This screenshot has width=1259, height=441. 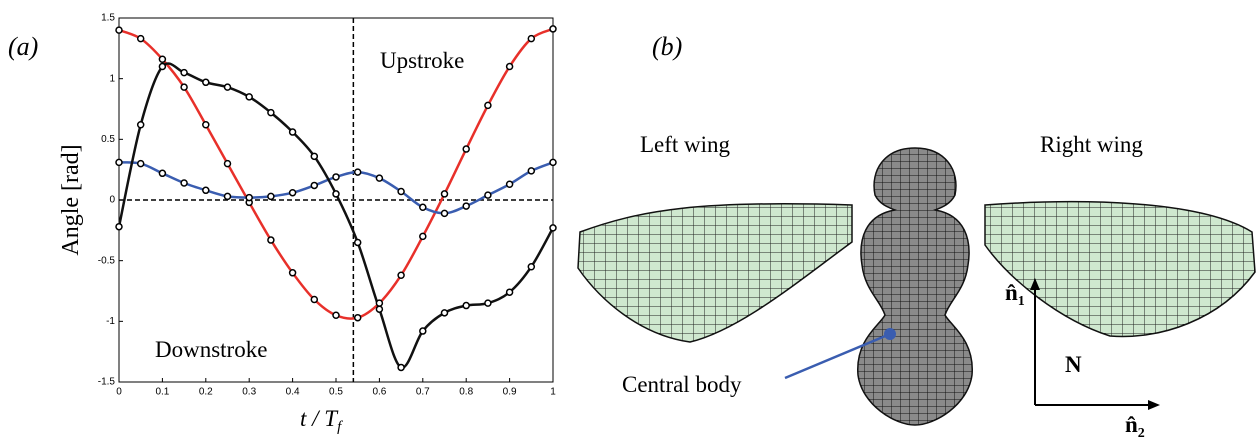 I want to click on y-axis-label: Angle [rad], so click(x=71, y=199).